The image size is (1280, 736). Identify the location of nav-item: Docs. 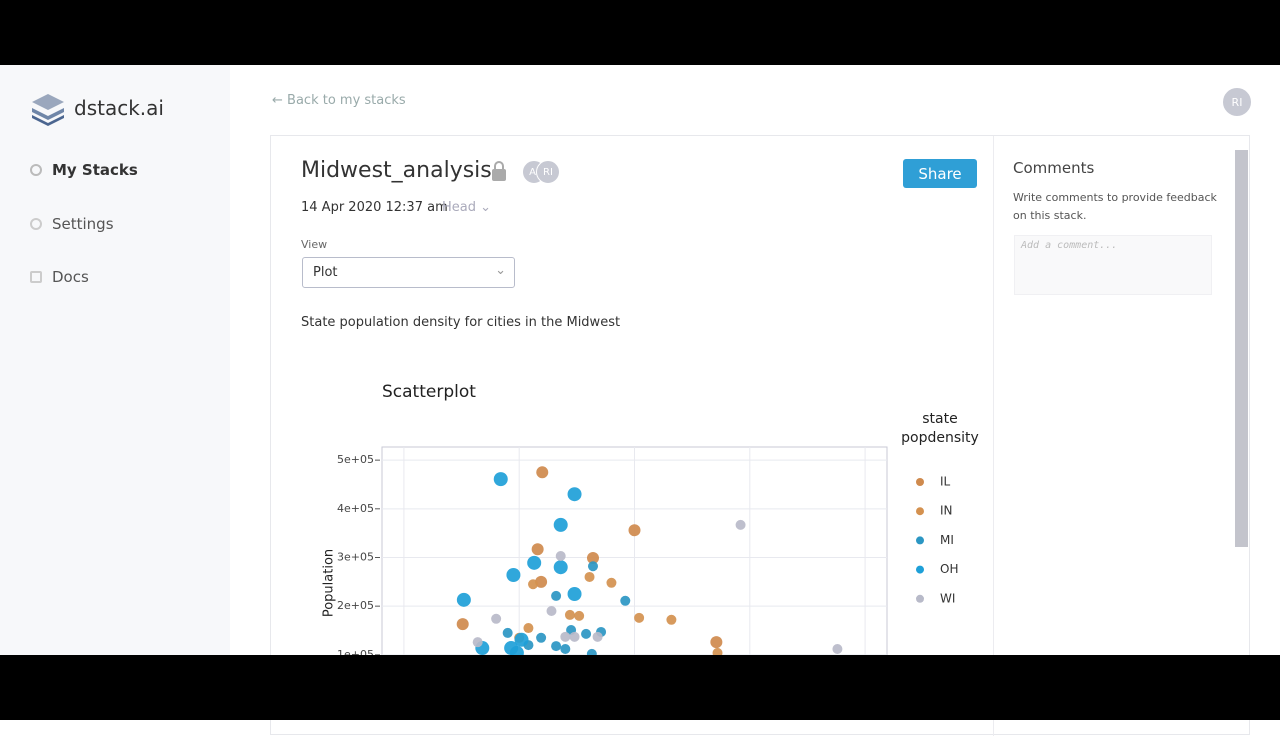
(59, 277).